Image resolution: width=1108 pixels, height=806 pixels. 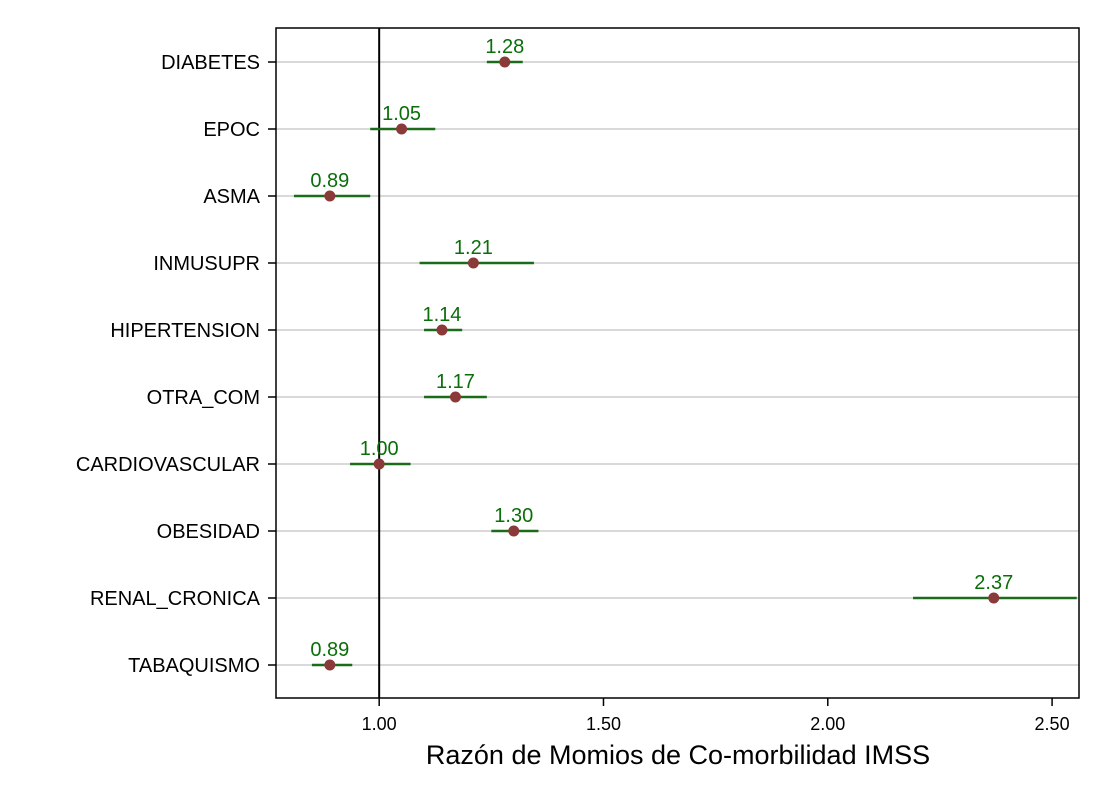 What do you see at coordinates (185, 331) in the screenshot?
I see `category-label: HIPERTENSION` at bounding box center [185, 331].